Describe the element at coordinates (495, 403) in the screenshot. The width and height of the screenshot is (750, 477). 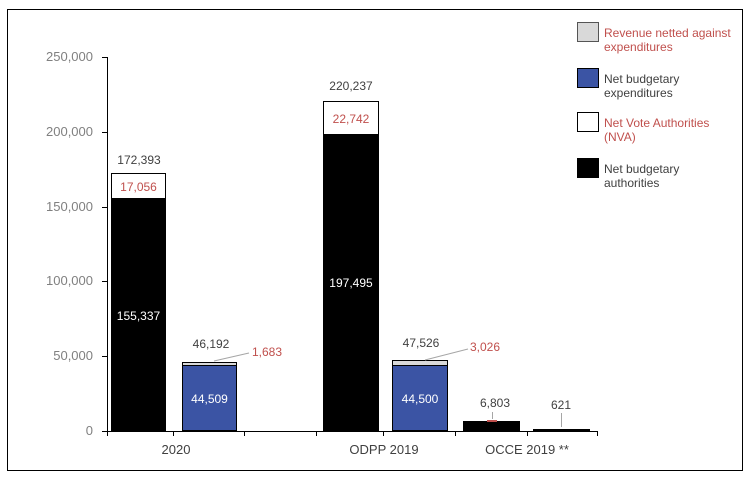
I see `total-label: 6,803` at that location.